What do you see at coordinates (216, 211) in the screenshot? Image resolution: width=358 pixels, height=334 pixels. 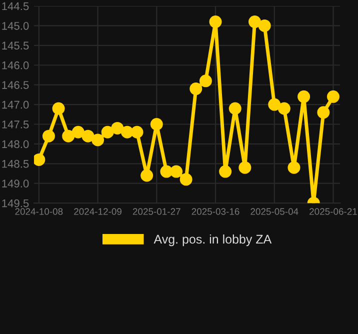 I see `x-tick-label: 2025-03-16` at bounding box center [216, 211].